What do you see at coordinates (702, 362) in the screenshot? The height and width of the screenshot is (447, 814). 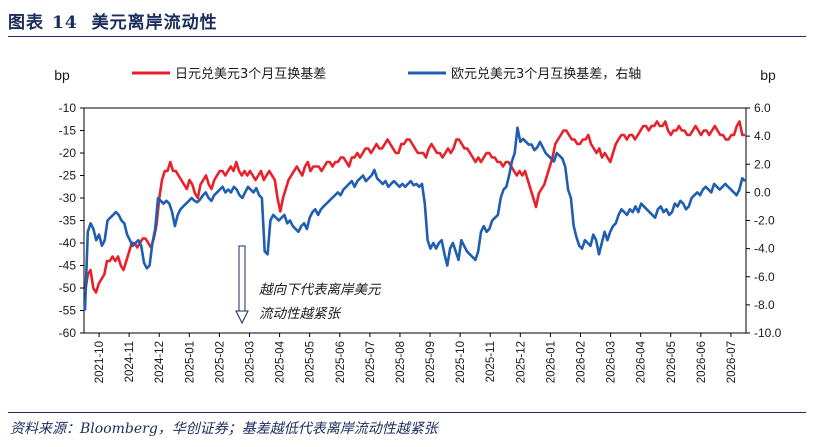 I see `x-tick-label: 2026-06` at bounding box center [702, 362].